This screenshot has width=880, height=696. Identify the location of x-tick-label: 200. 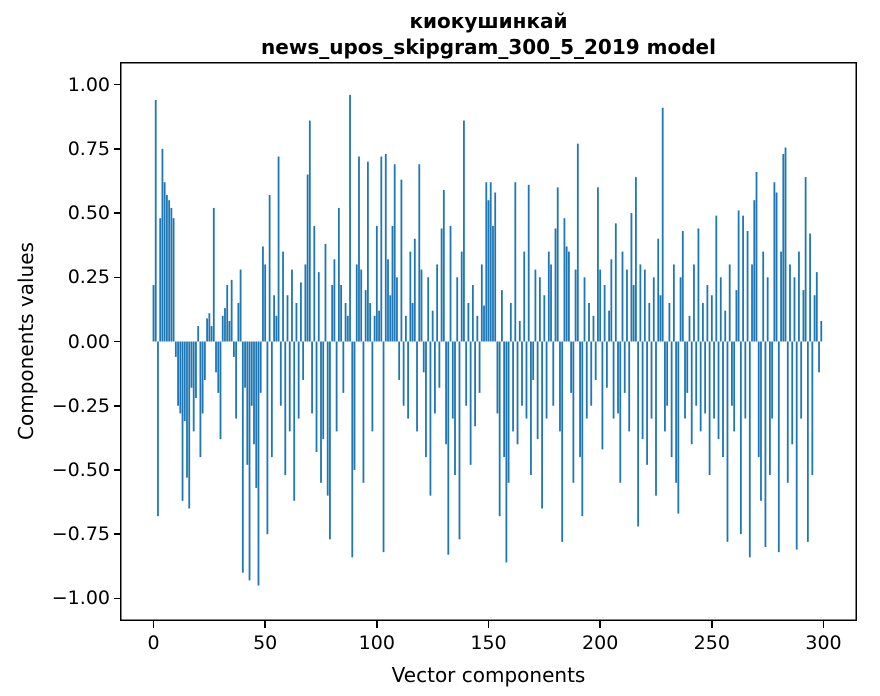
(600, 643).